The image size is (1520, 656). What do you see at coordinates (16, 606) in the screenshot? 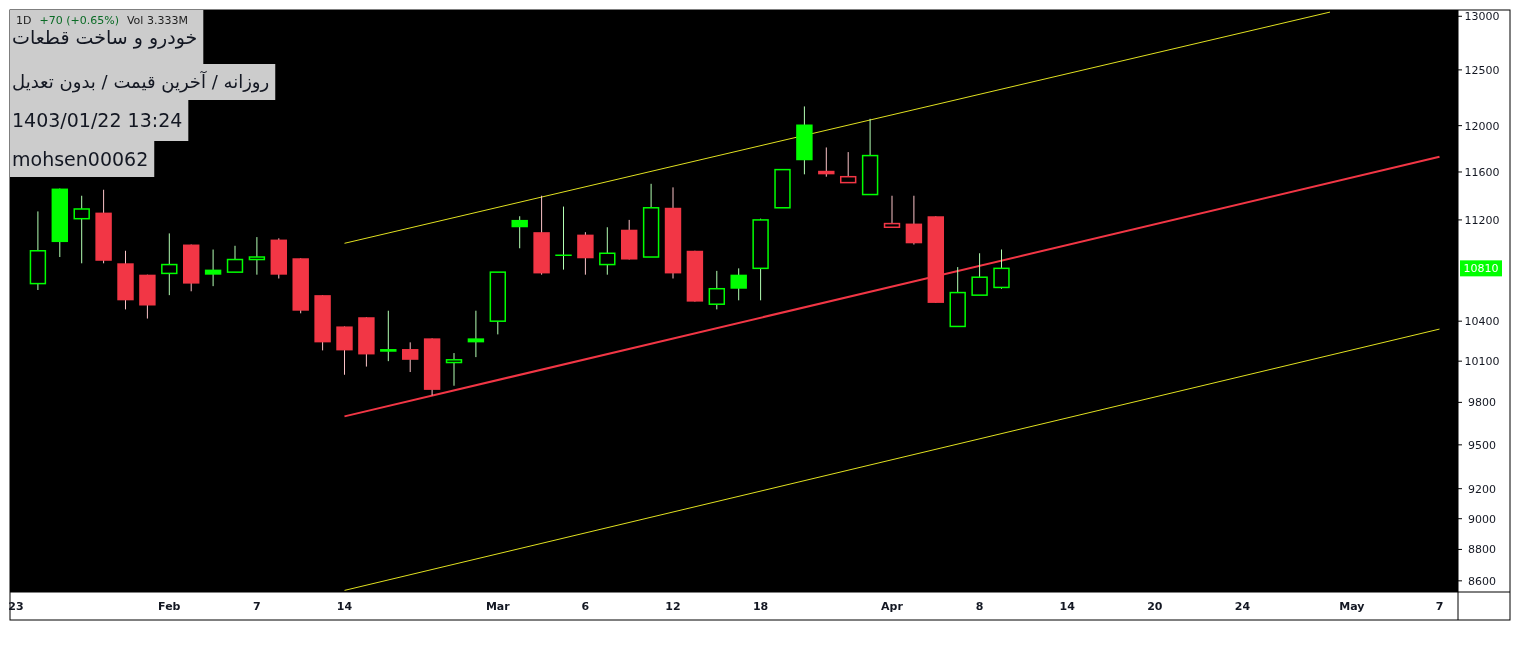
I see `x-tick-label: 23` at bounding box center [16, 606].